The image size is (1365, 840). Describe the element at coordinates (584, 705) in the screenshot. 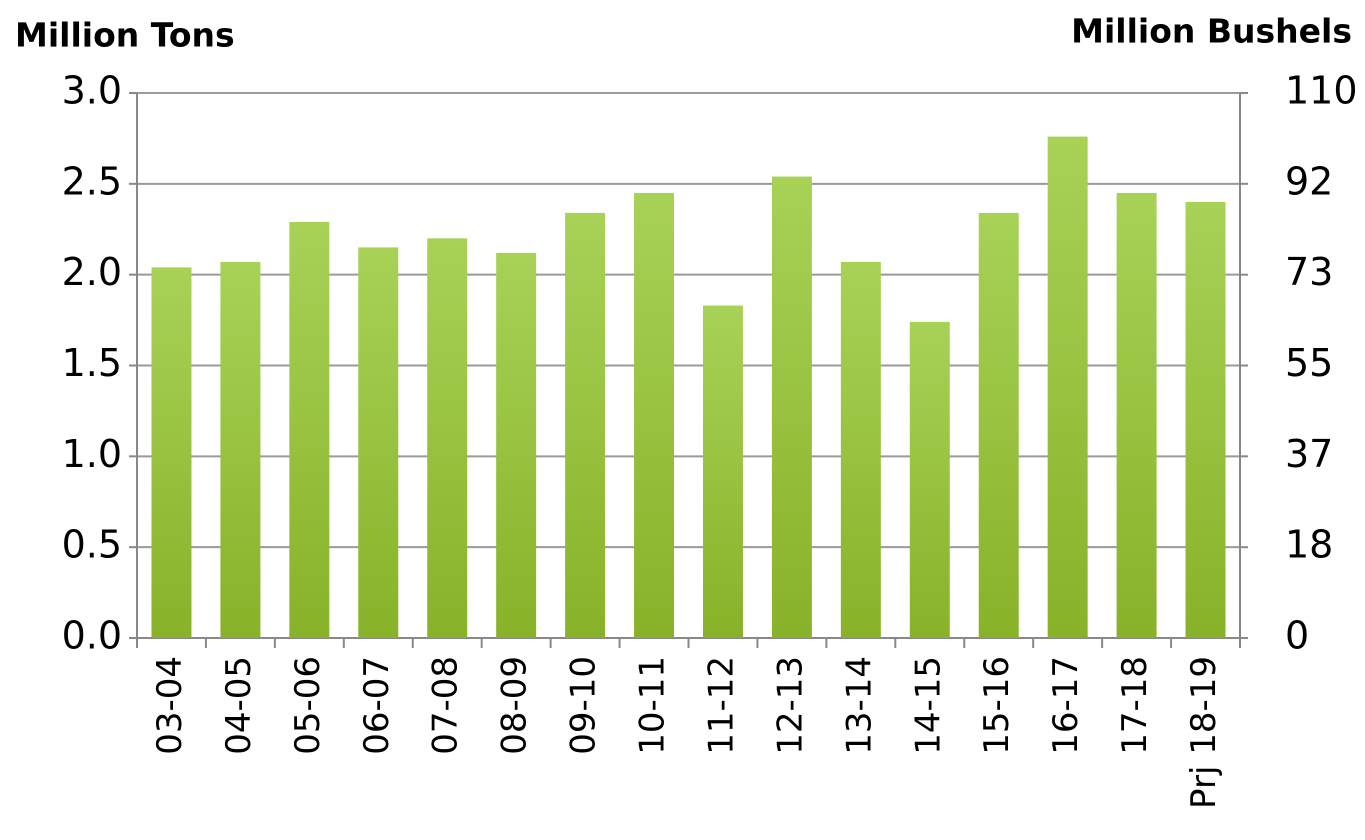

I see `x-tick-label: 09-10` at that location.